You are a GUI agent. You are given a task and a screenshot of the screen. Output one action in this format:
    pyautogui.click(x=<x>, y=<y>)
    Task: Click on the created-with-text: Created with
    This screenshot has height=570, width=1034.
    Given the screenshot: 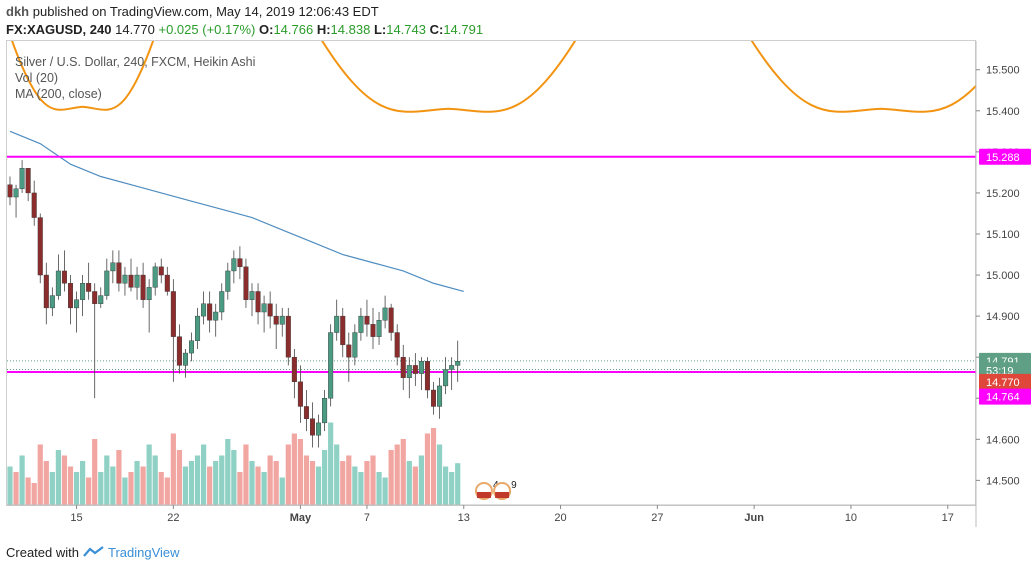 What is the action you would take?
    pyautogui.click(x=42, y=552)
    